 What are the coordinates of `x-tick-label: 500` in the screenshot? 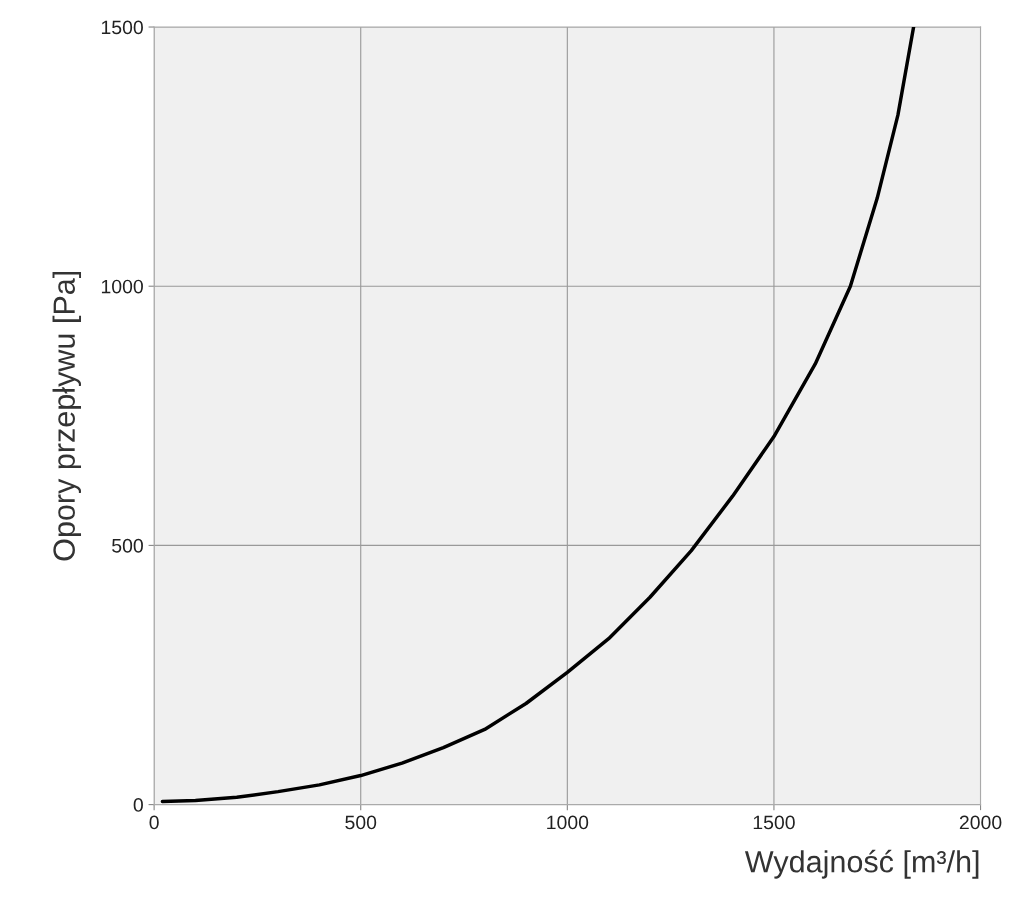 It's located at (361, 822).